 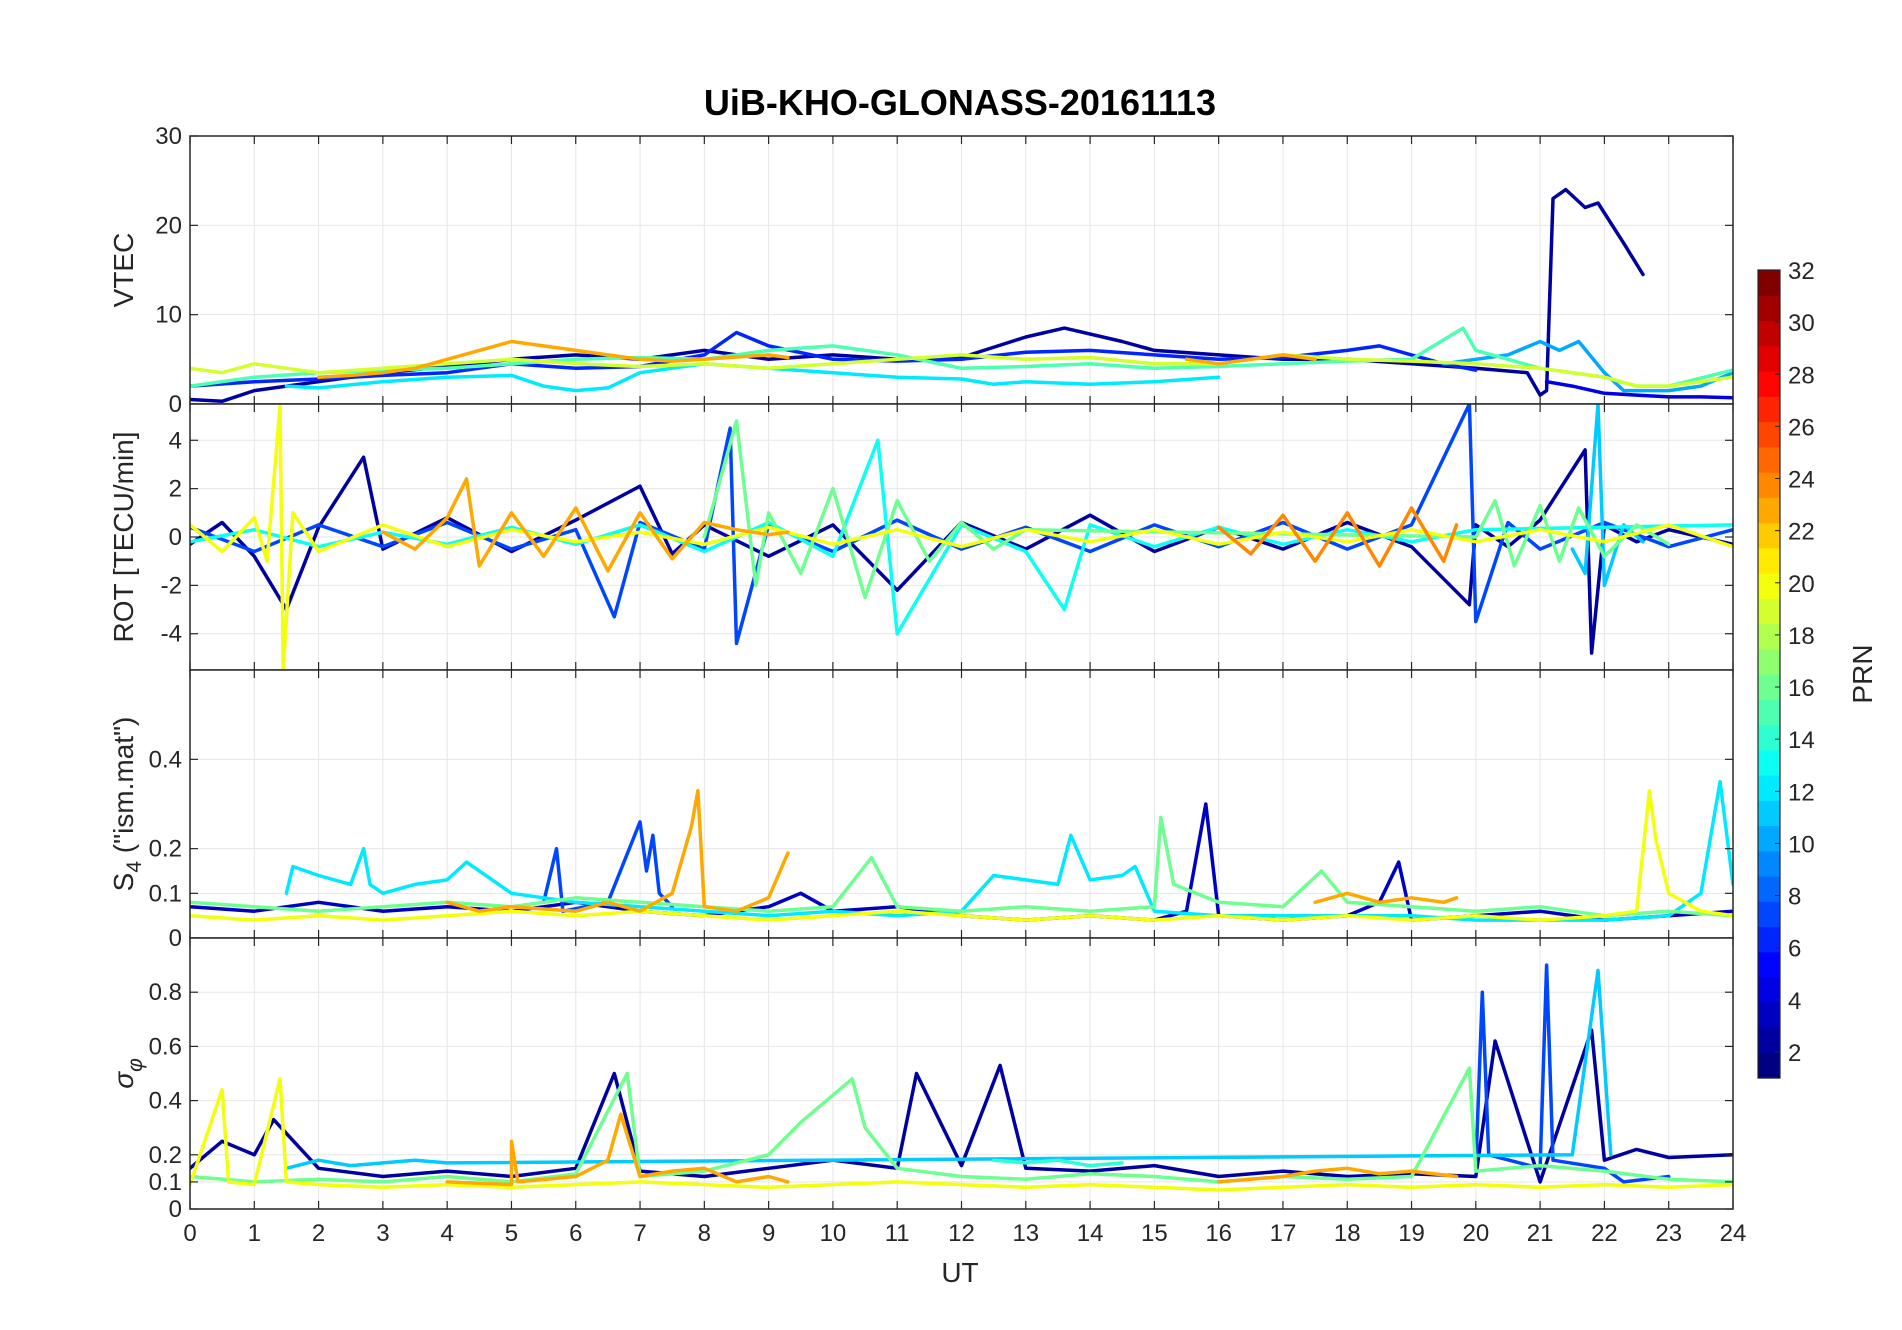 What do you see at coordinates (1801, 532) in the screenshot?
I see `colorbar-tick-label: 22` at bounding box center [1801, 532].